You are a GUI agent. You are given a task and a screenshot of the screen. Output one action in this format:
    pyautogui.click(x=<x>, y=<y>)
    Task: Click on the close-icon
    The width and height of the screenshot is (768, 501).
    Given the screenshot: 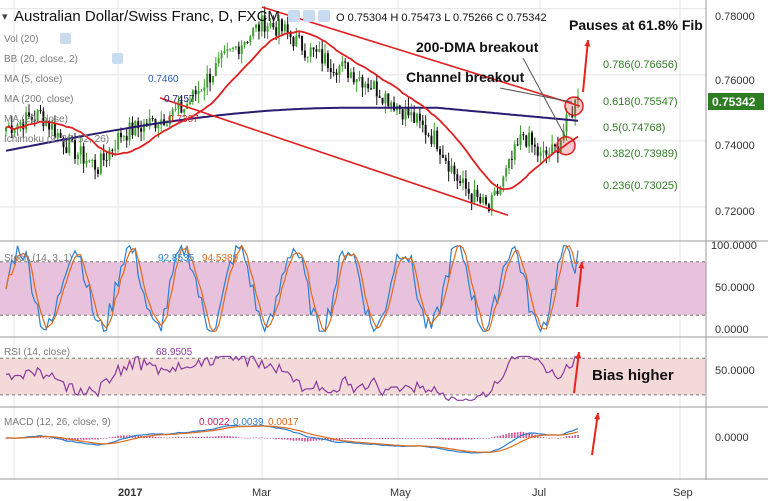 What is the action you would take?
    pyautogui.click(x=324, y=16)
    